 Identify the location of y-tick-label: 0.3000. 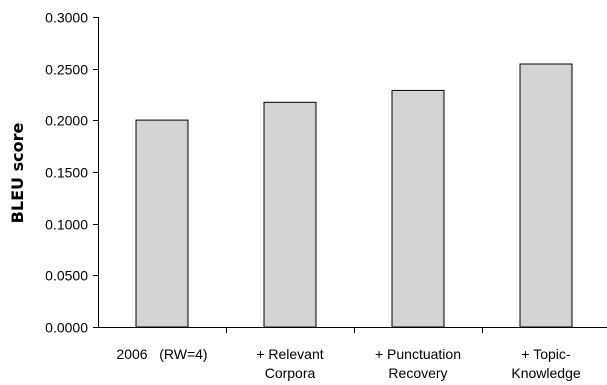
(66, 18).